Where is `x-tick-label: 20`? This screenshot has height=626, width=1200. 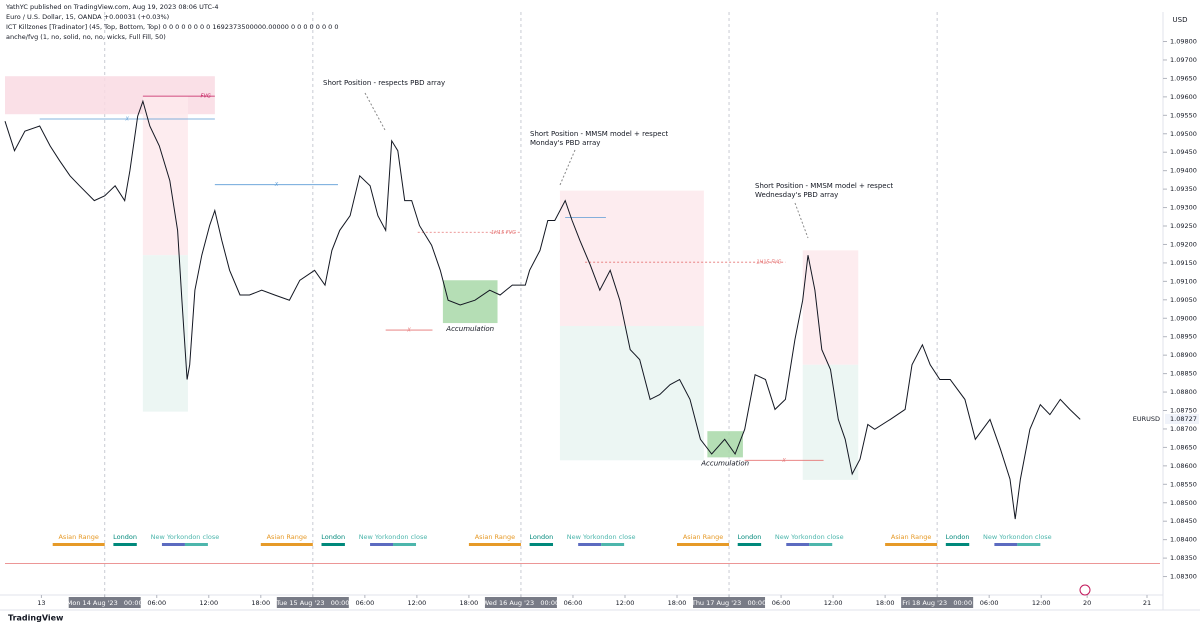 x-tick-label: 20 is located at coordinates (1087, 603).